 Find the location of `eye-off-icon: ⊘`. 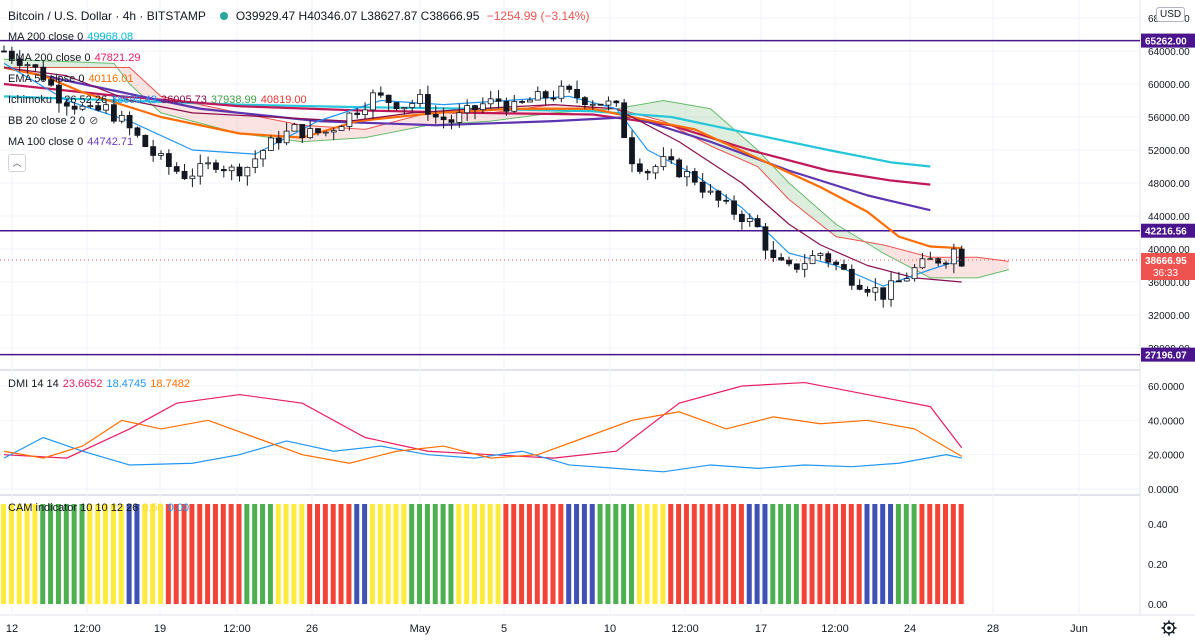

eye-off-icon: ⊘ is located at coordinates (93, 121).